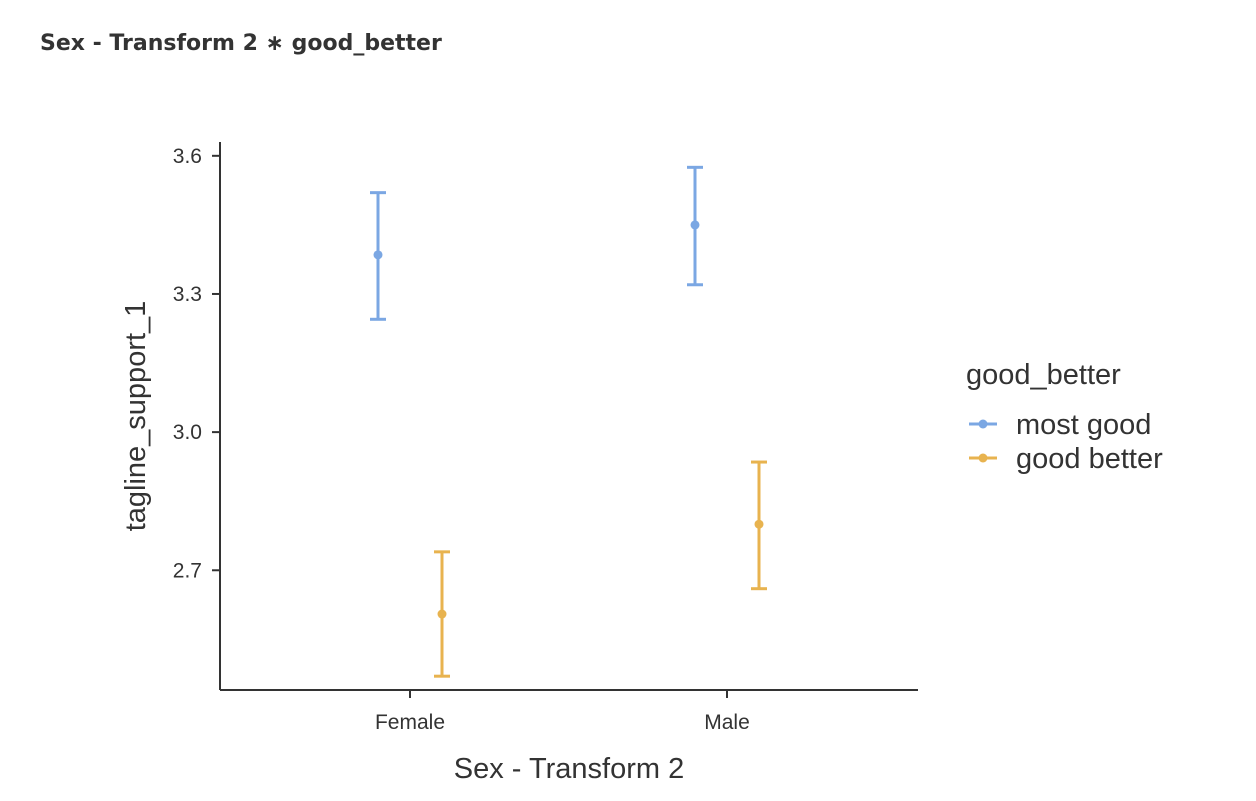 The image size is (1256, 801). I want to click on y-ticks: 2.7 3.0 3.3 3.6, so click(196, 363).